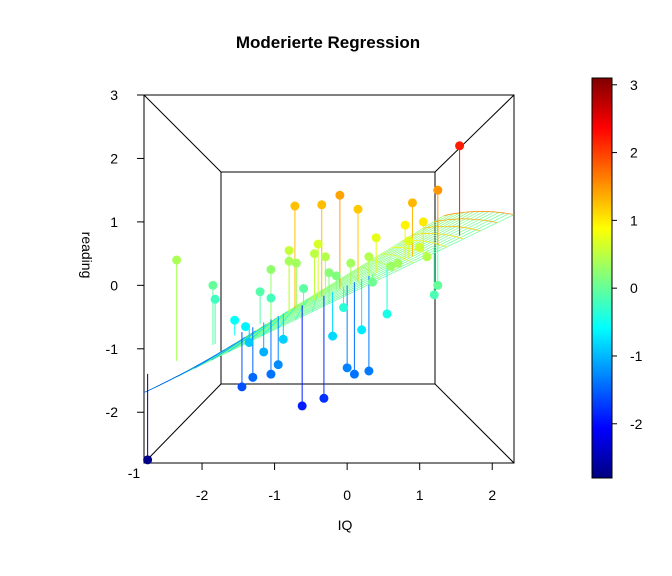 The image size is (672, 576). Describe the element at coordinates (87, 255) in the screenshot. I see `y-axis-label: reading` at that location.